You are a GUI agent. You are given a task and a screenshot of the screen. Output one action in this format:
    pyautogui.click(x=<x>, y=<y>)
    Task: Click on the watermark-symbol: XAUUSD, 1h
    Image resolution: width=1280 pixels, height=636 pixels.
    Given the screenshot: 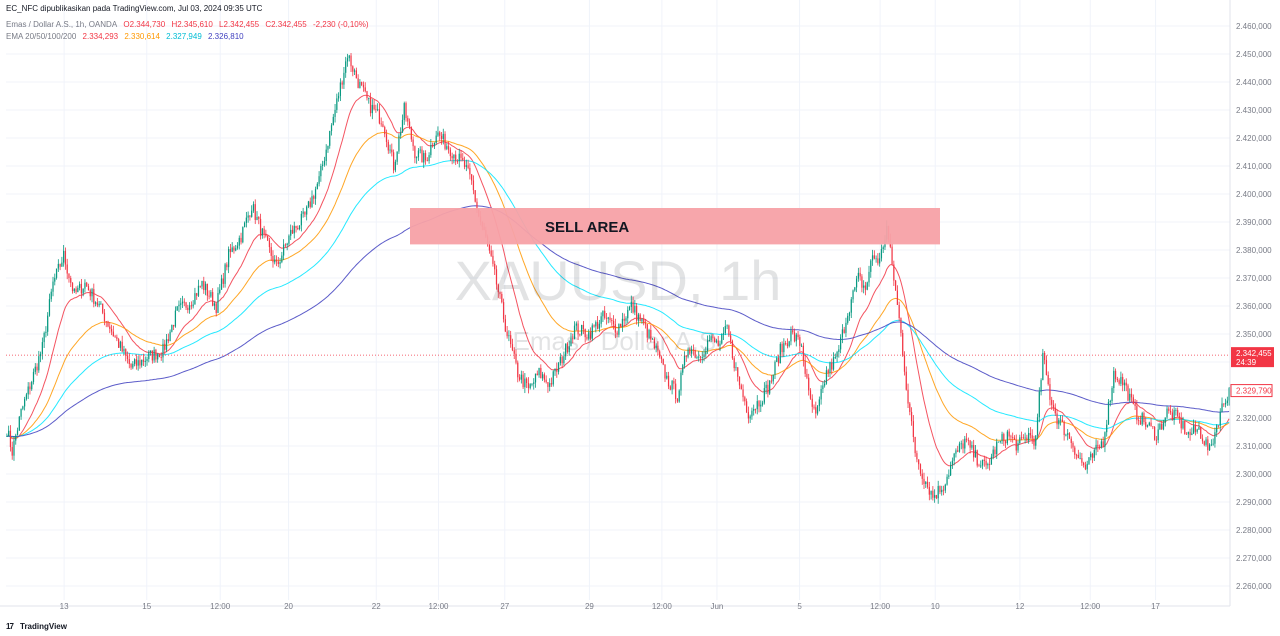 What is the action you would take?
    pyautogui.click(x=618, y=280)
    